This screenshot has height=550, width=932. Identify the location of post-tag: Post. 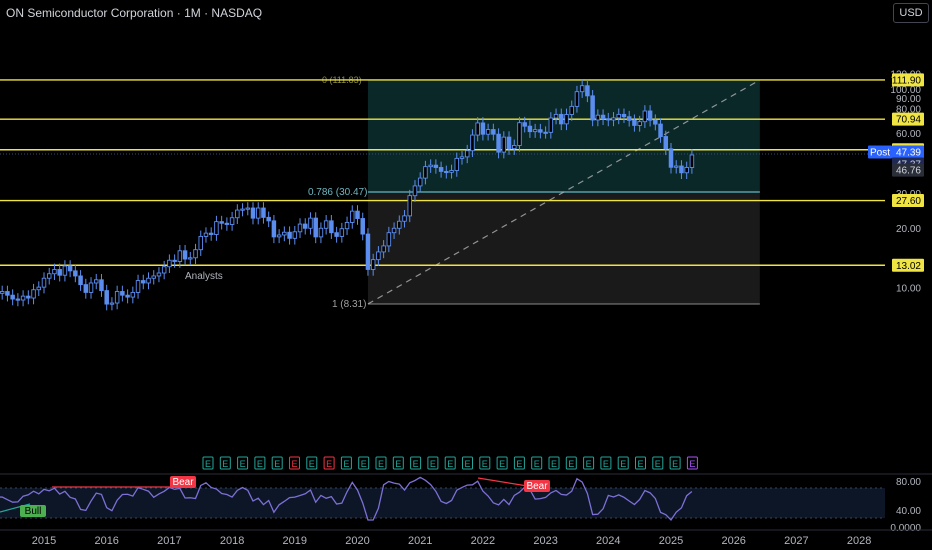
(880, 152).